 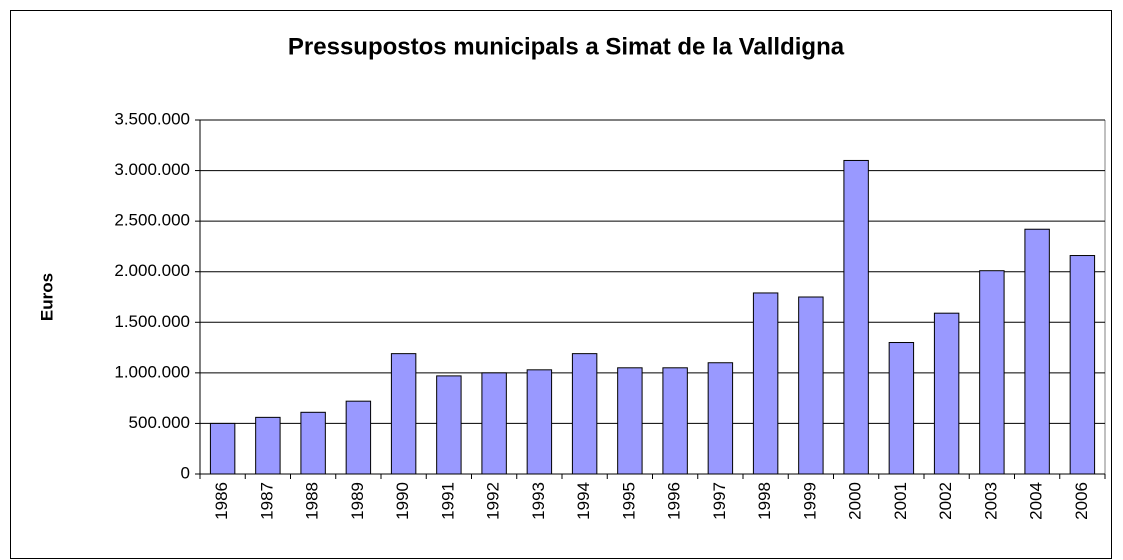 I want to click on x-tick-label: 1997, so click(x=719, y=501).